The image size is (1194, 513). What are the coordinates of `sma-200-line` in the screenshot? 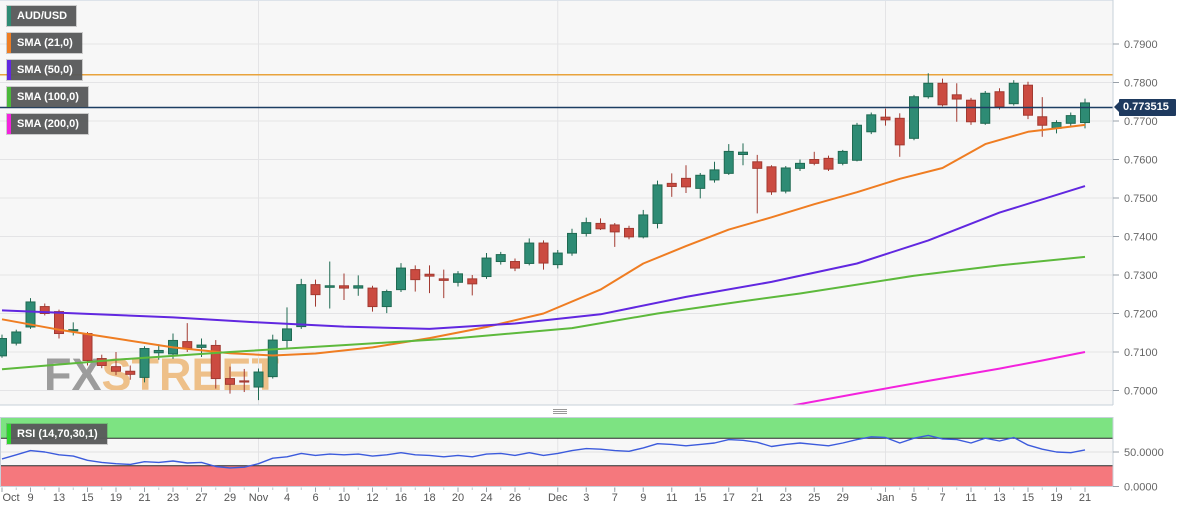 It's located at (937, 378).